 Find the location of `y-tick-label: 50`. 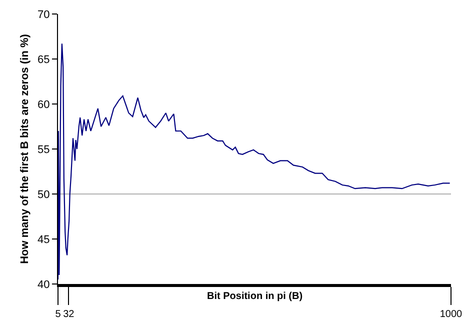

y-tick-label: 50 is located at coordinates (44, 194).